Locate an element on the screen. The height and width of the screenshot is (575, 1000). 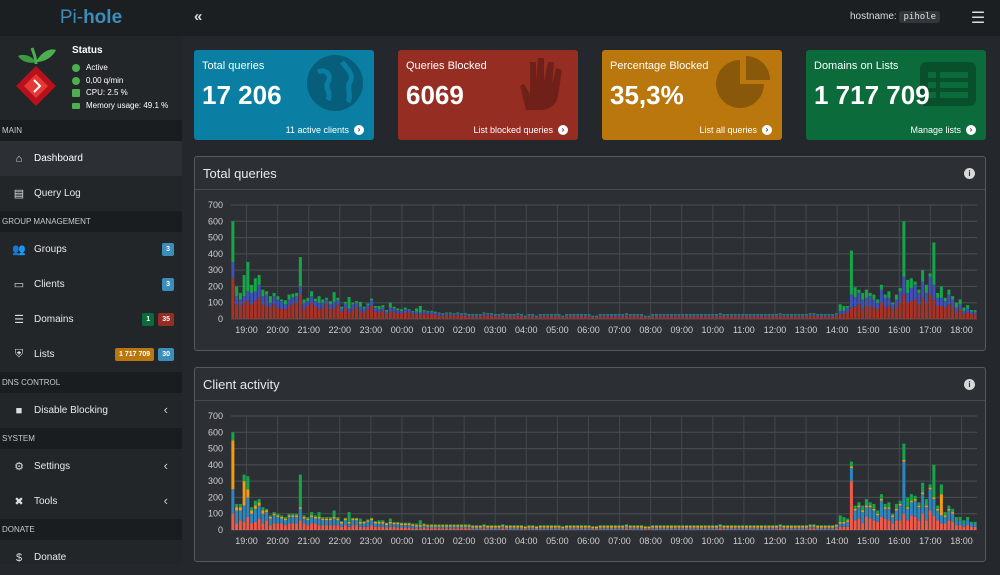
status-cpu: CPU: 2.5 % is located at coordinates (120, 93).